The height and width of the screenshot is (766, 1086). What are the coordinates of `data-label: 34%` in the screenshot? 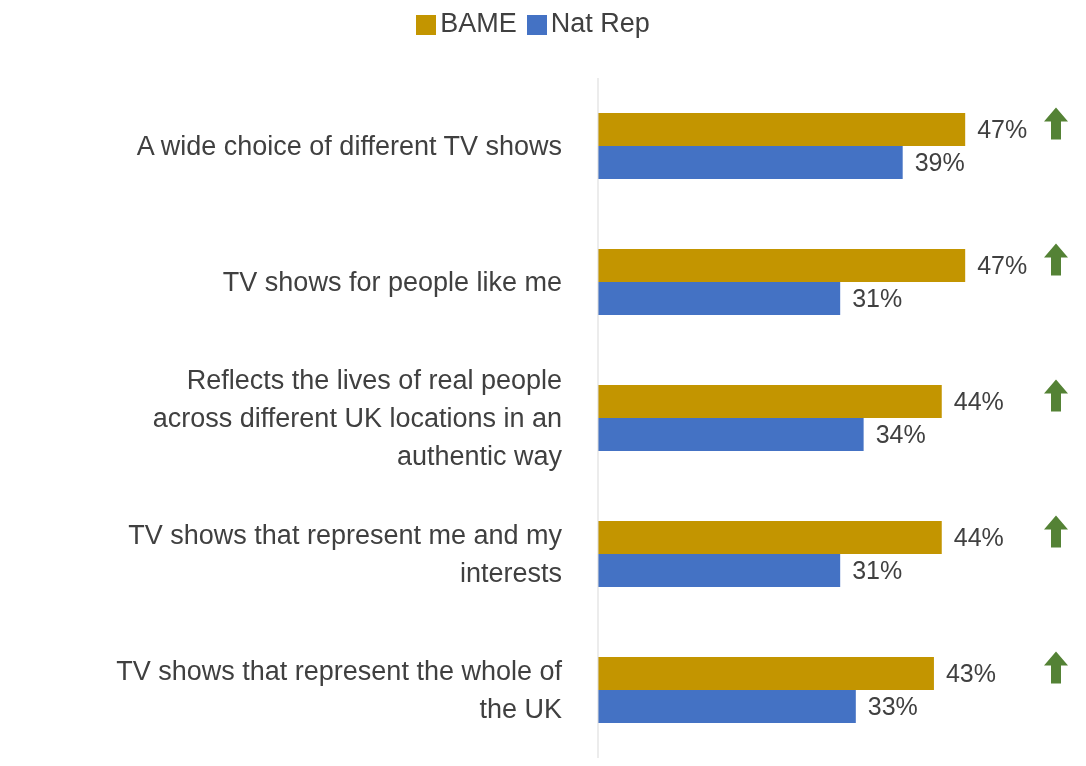 It's located at (900, 434).